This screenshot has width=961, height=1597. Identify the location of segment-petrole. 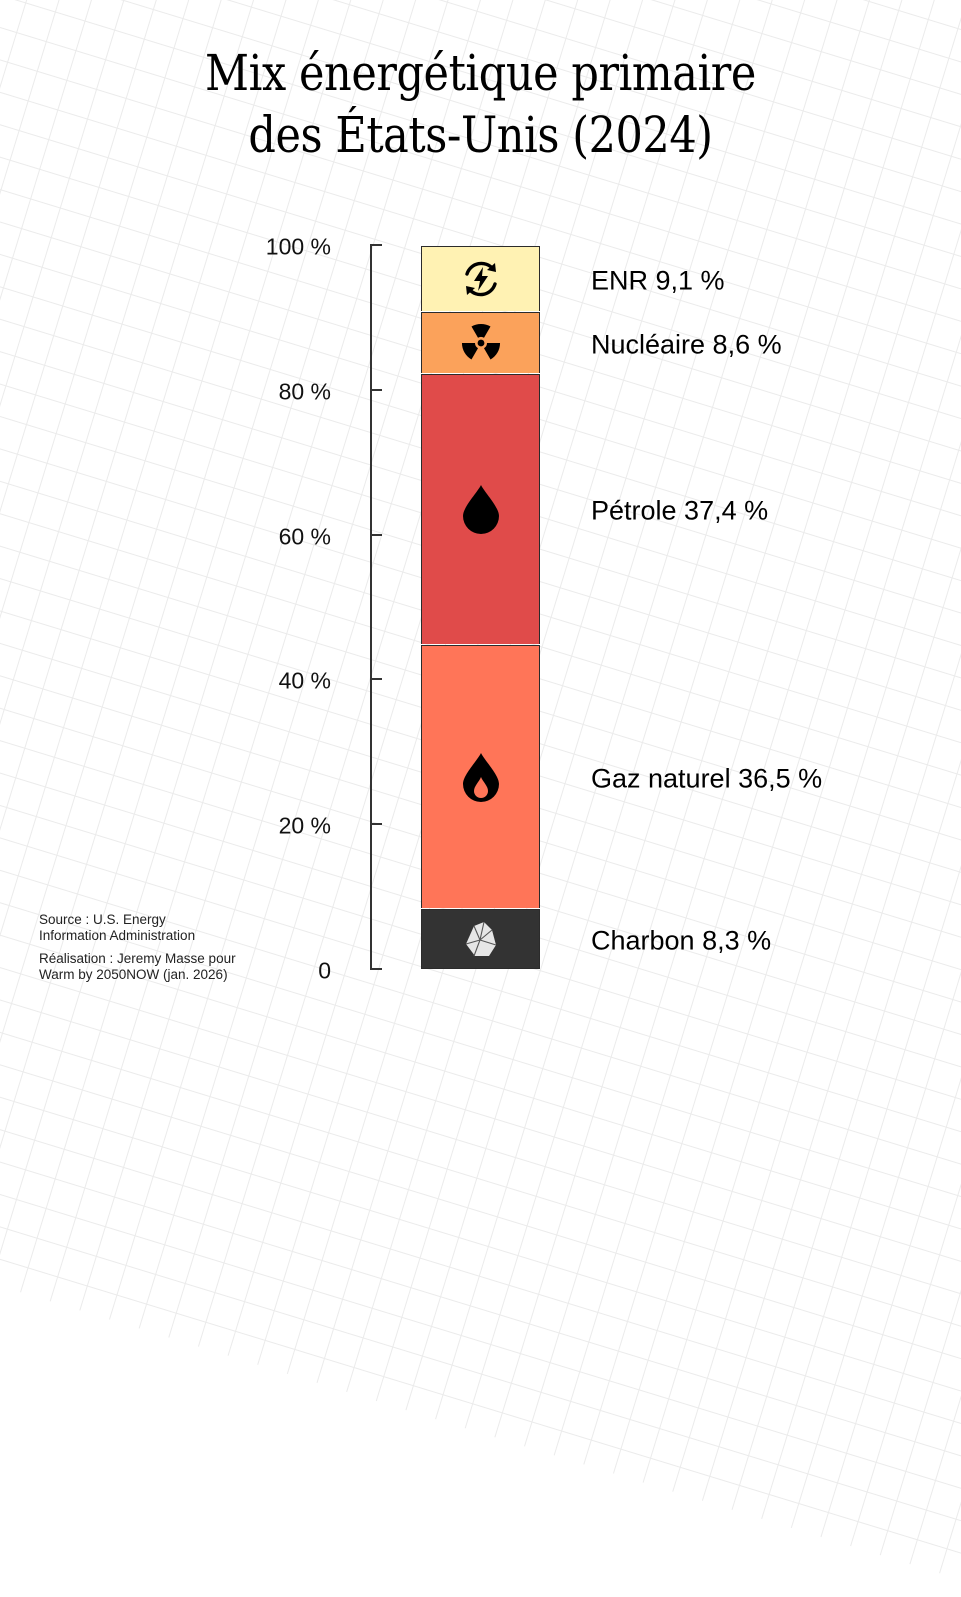
(480, 508).